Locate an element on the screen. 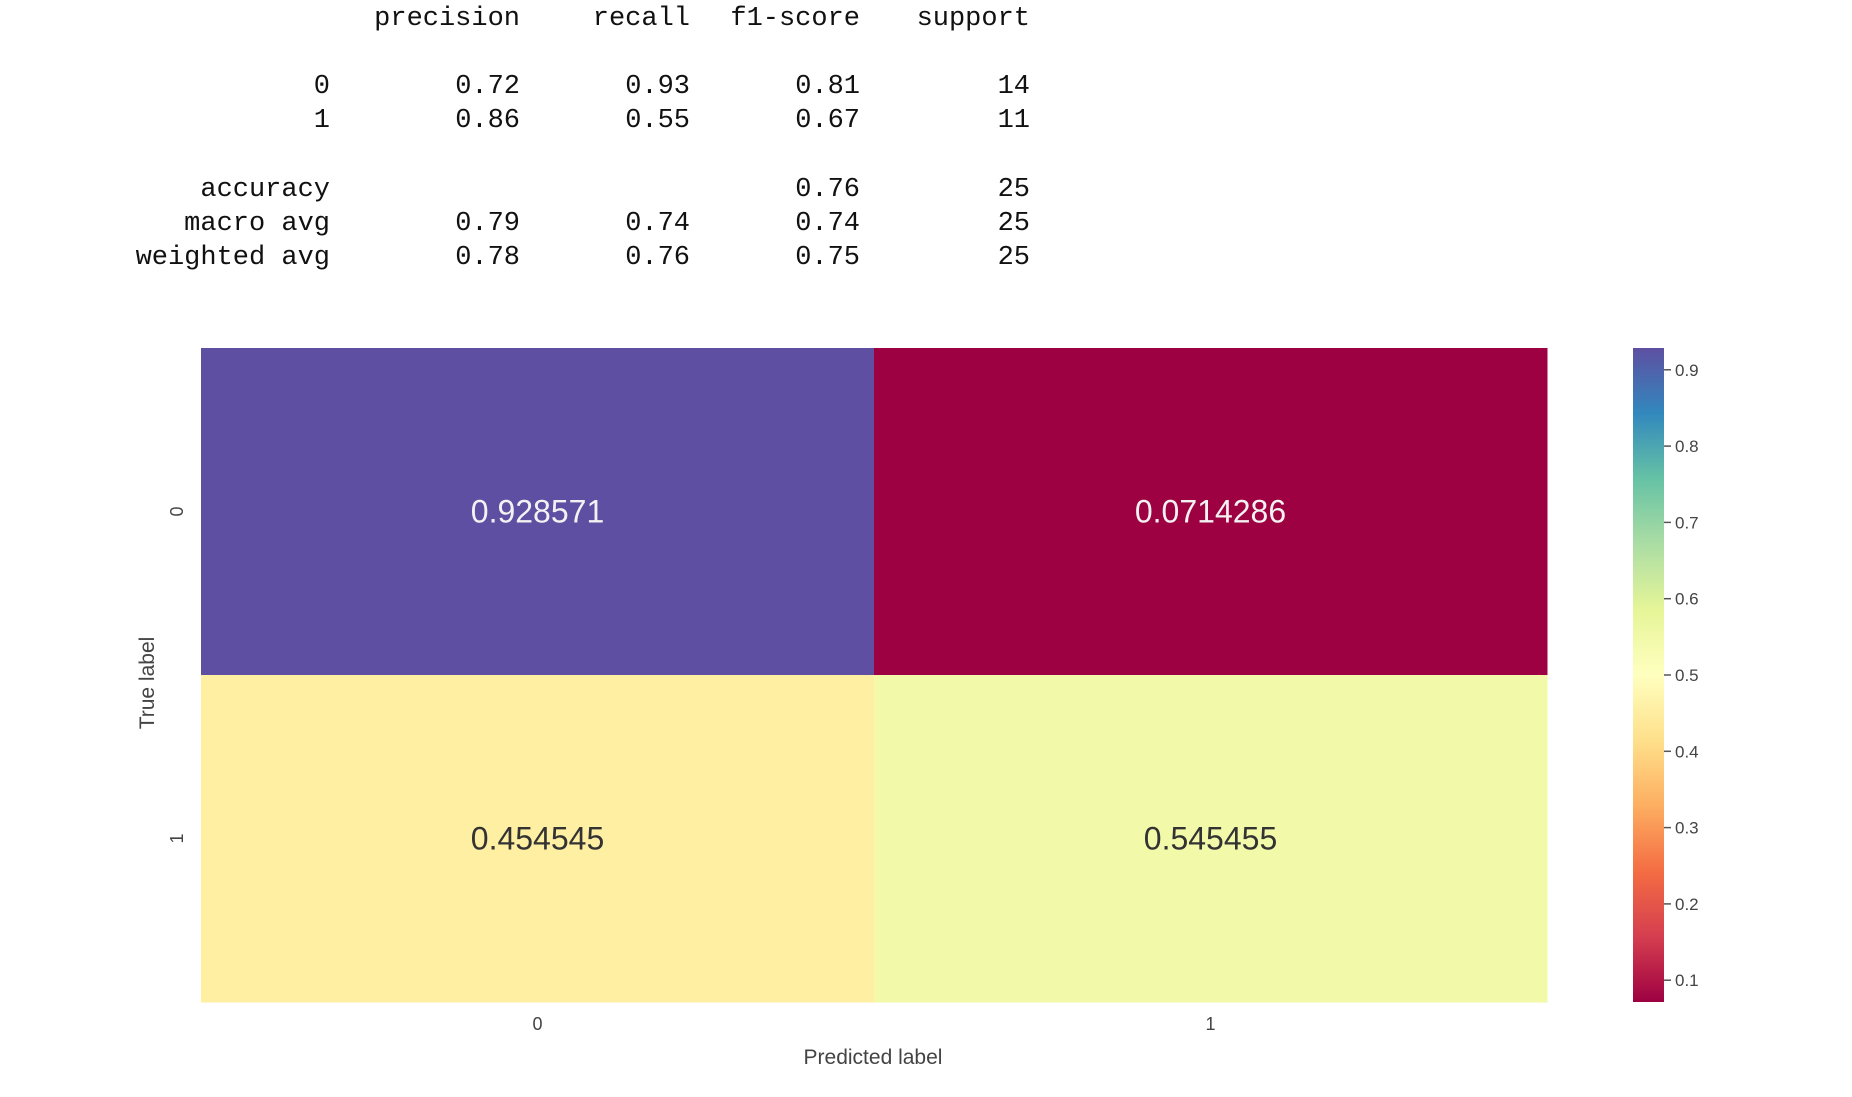 This screenshot has height=1097, width=1852. x-axis-label: Predicted label is located at coordinates (873, 1057).